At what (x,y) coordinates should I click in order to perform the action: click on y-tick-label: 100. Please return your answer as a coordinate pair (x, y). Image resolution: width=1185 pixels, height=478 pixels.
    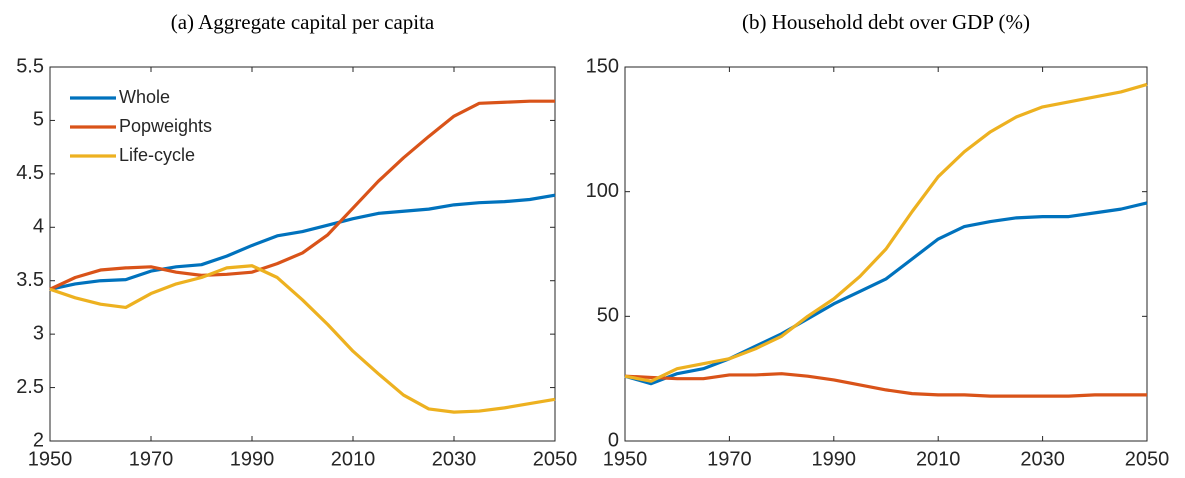
    Looking at the image, I should click on (602, 191).